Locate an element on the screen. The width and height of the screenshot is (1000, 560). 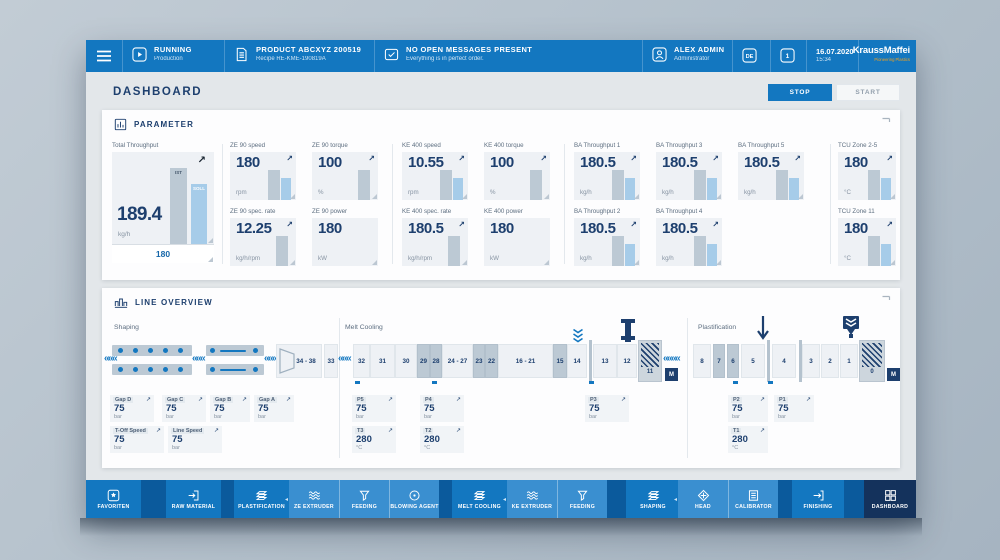
param-tile: ZE 90 speed ↗ 180 rpm is located at coordinates (263, 171).